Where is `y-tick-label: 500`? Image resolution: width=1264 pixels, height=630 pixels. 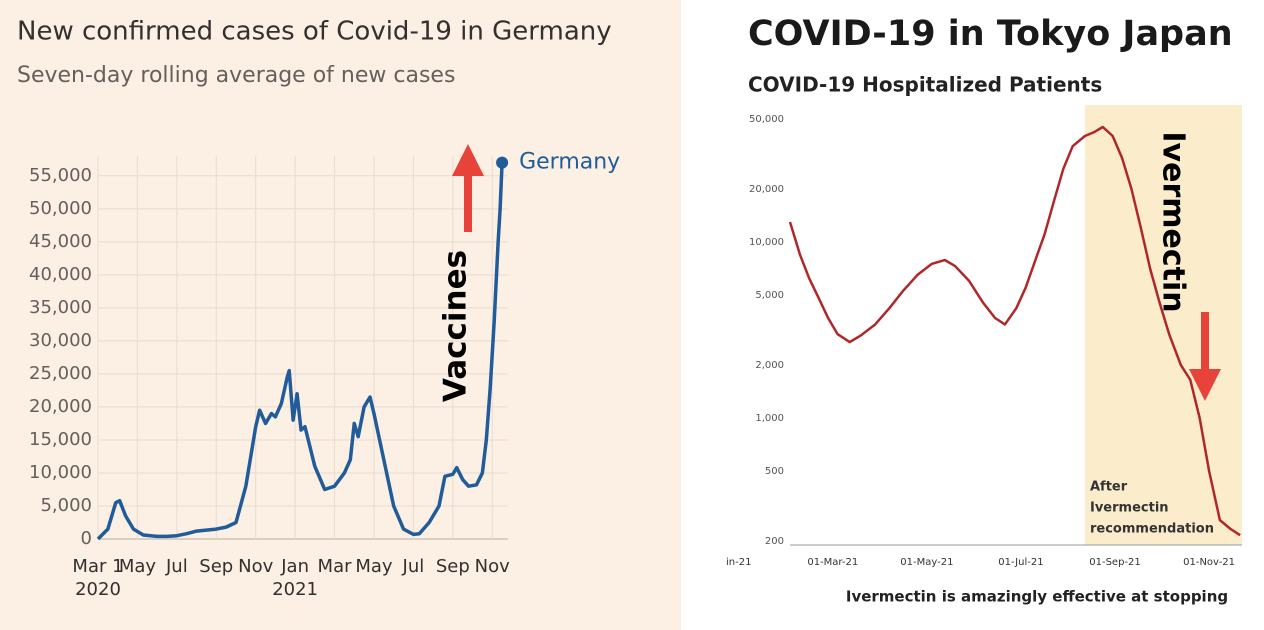 y-tick-label: 500 is located at coordinates (774, 471).